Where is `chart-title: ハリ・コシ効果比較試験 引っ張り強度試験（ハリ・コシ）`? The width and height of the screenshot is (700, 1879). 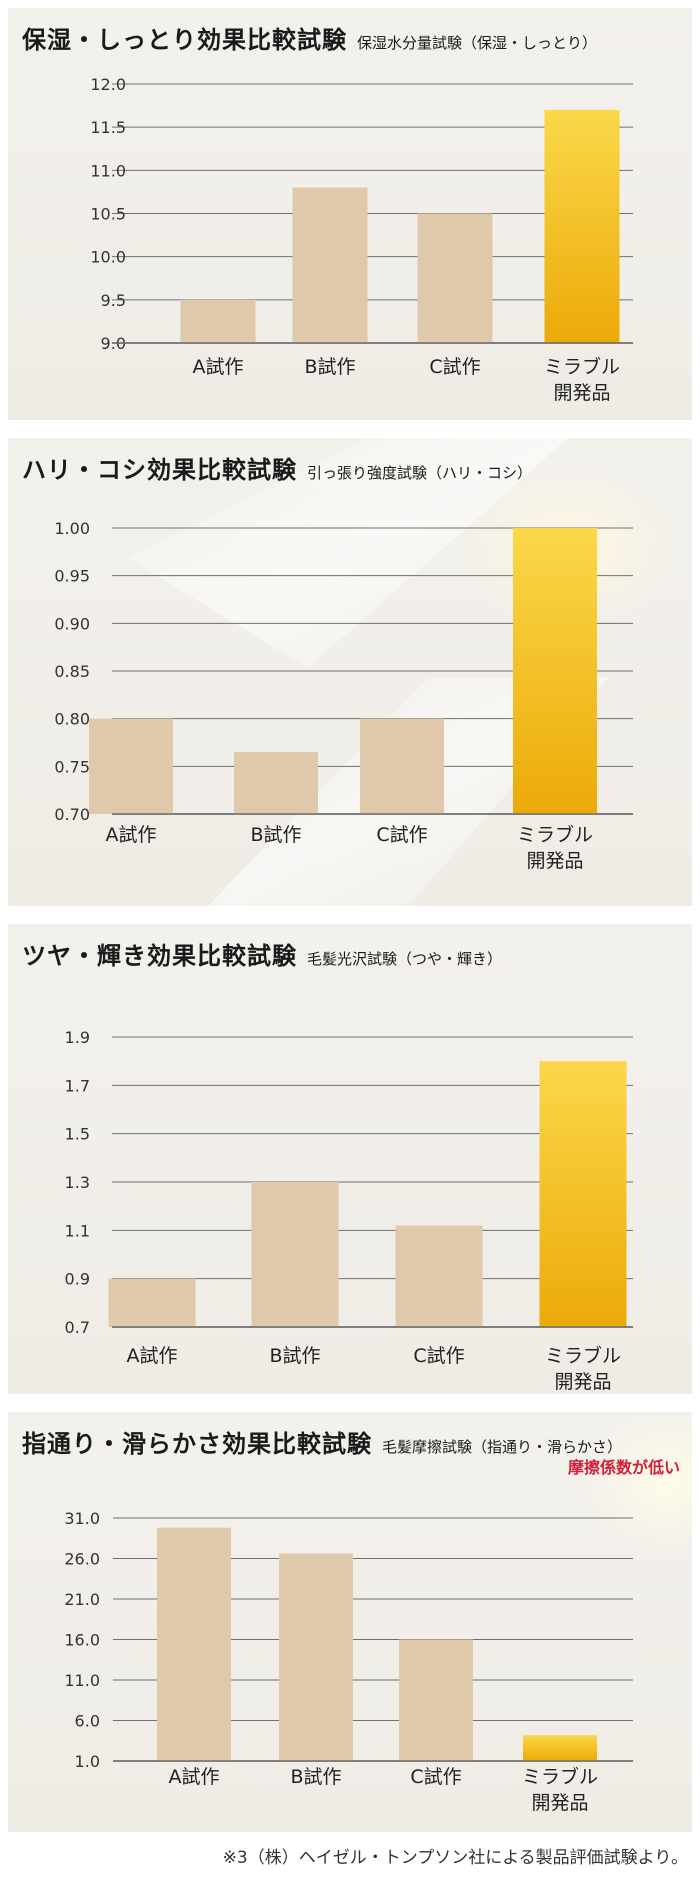
chart-title: ハリ・コシ効果比較試験 引っ張り強度試験（ハリ・コシ） is located at coordinates (277, 470).